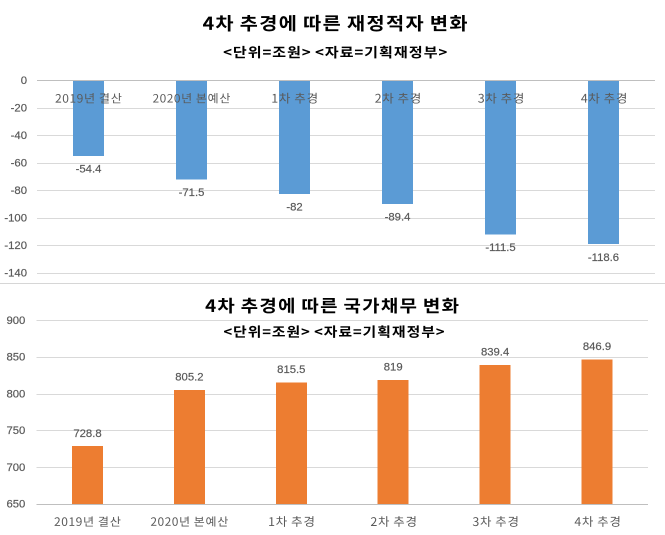 This screenshot has width=665, height=535. I want to click on svg-text: 846.9, so click(597, 347).